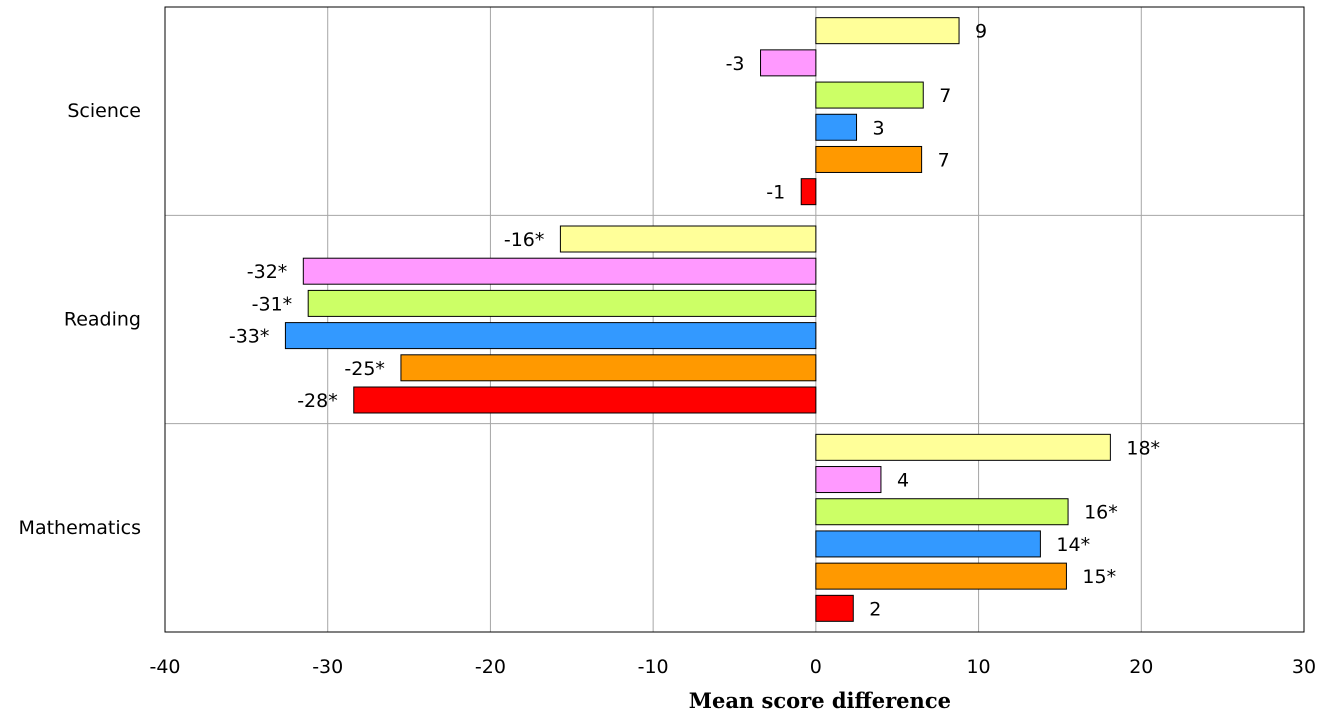 This screenshot has height=715, width=1335. Describe the element at coordinates (1304, 667) in the screenshot. I see `x-tick-label: 30` at that location.